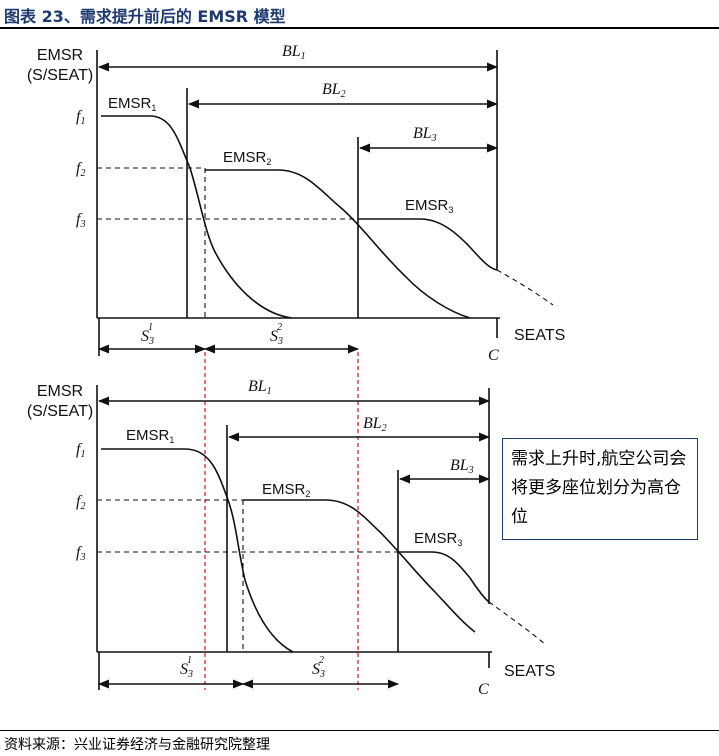 The width and height of the screenshot is (719, 756). What do you see at coordinates (137, 745) in the screenshot?
I see `source-note: 资料来源：兴业证券经济与金融研究院整理` at bounding box center [137, 745].